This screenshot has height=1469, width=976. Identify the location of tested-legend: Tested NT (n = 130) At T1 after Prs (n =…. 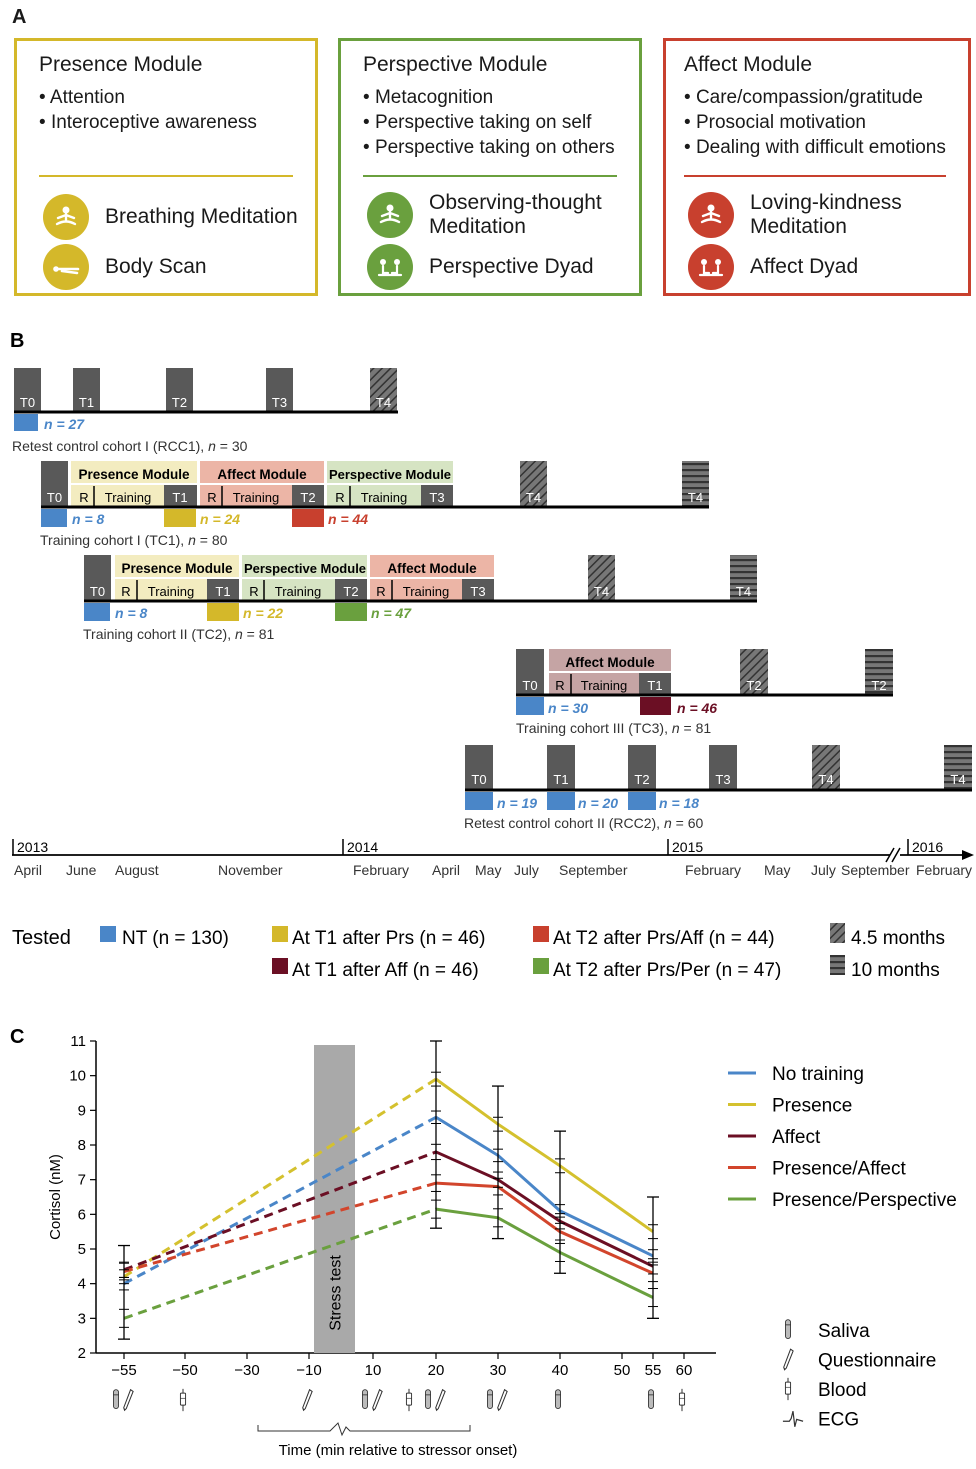
(478, 952).